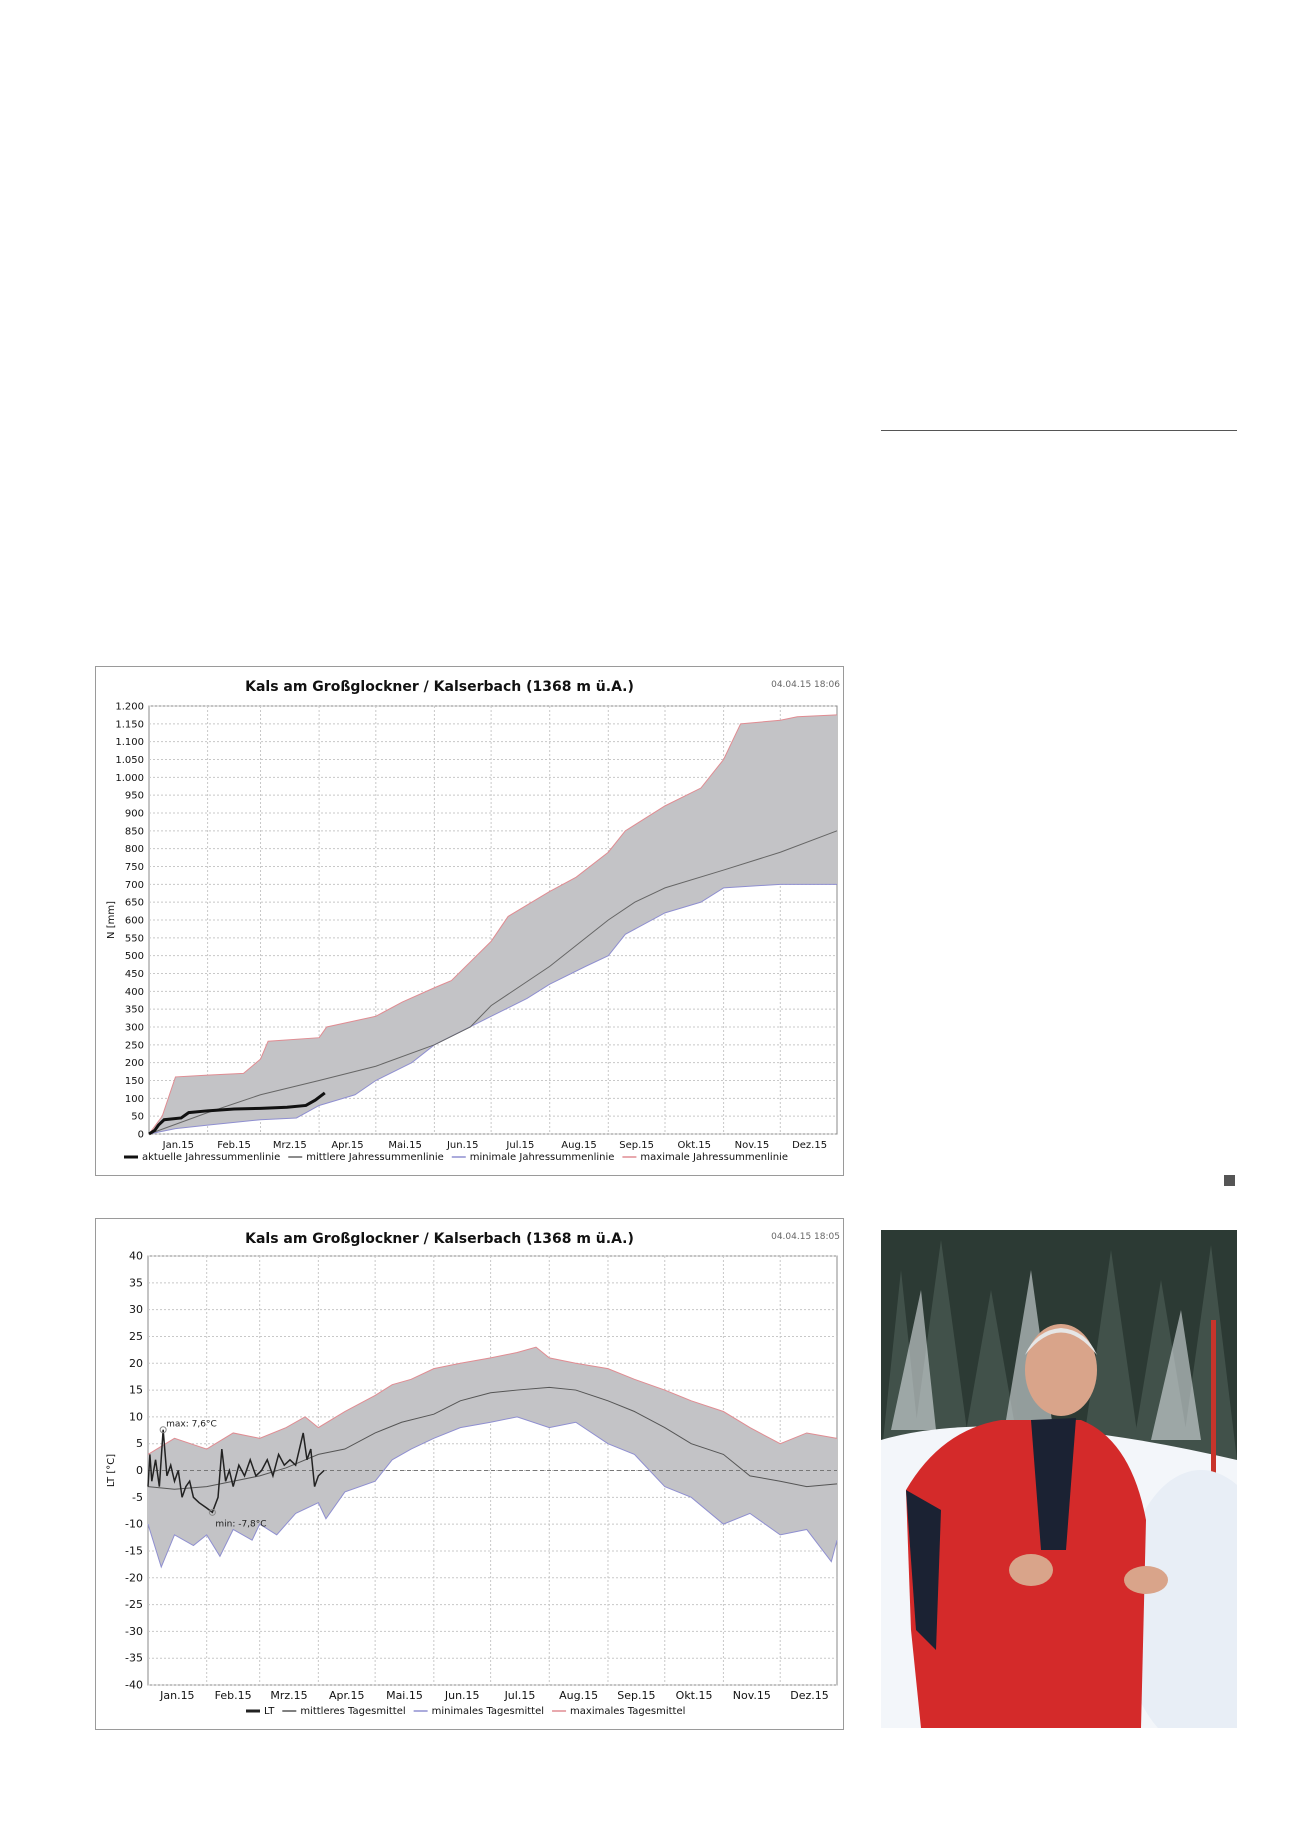 The height and width of the screenshot is (1840, 1301). I want to click on y-tick-label: -40, so click(134, 1685).